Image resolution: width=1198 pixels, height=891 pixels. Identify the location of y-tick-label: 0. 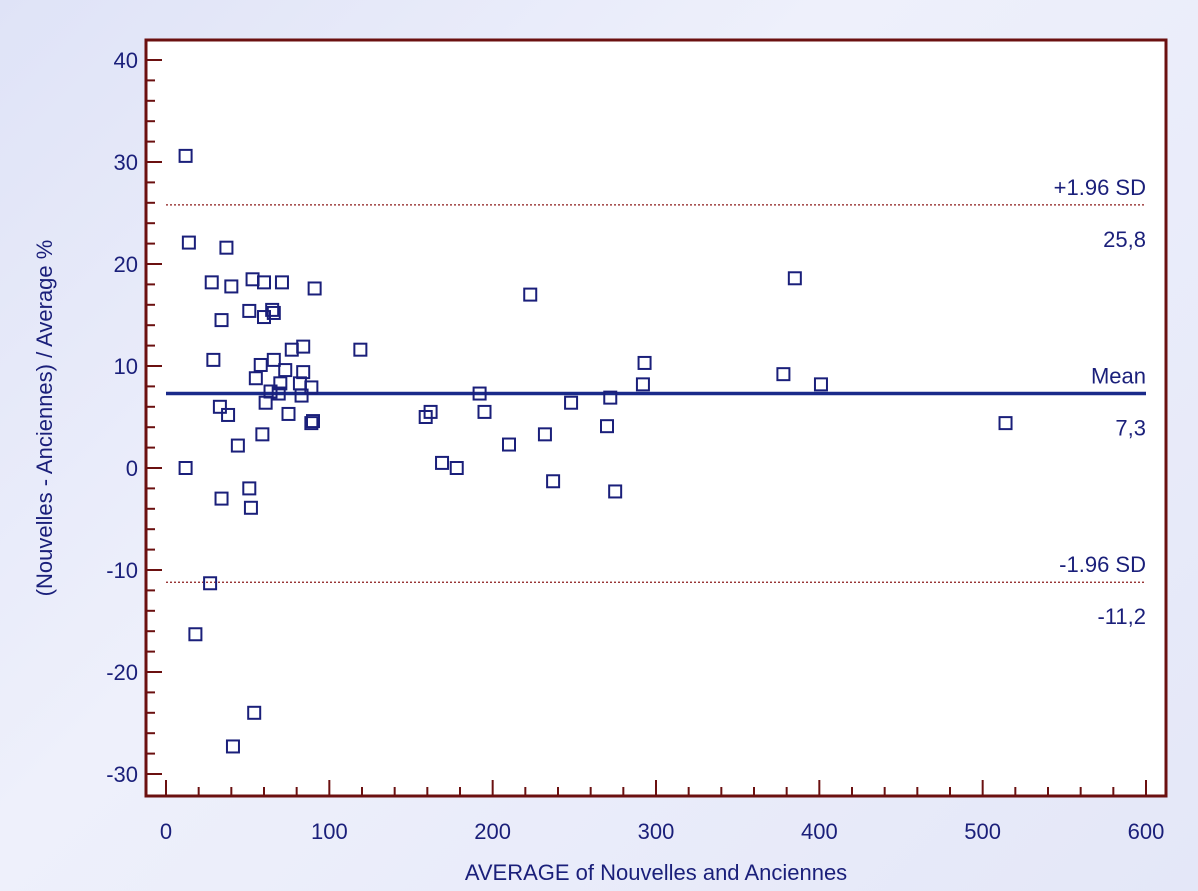
(132, 468).